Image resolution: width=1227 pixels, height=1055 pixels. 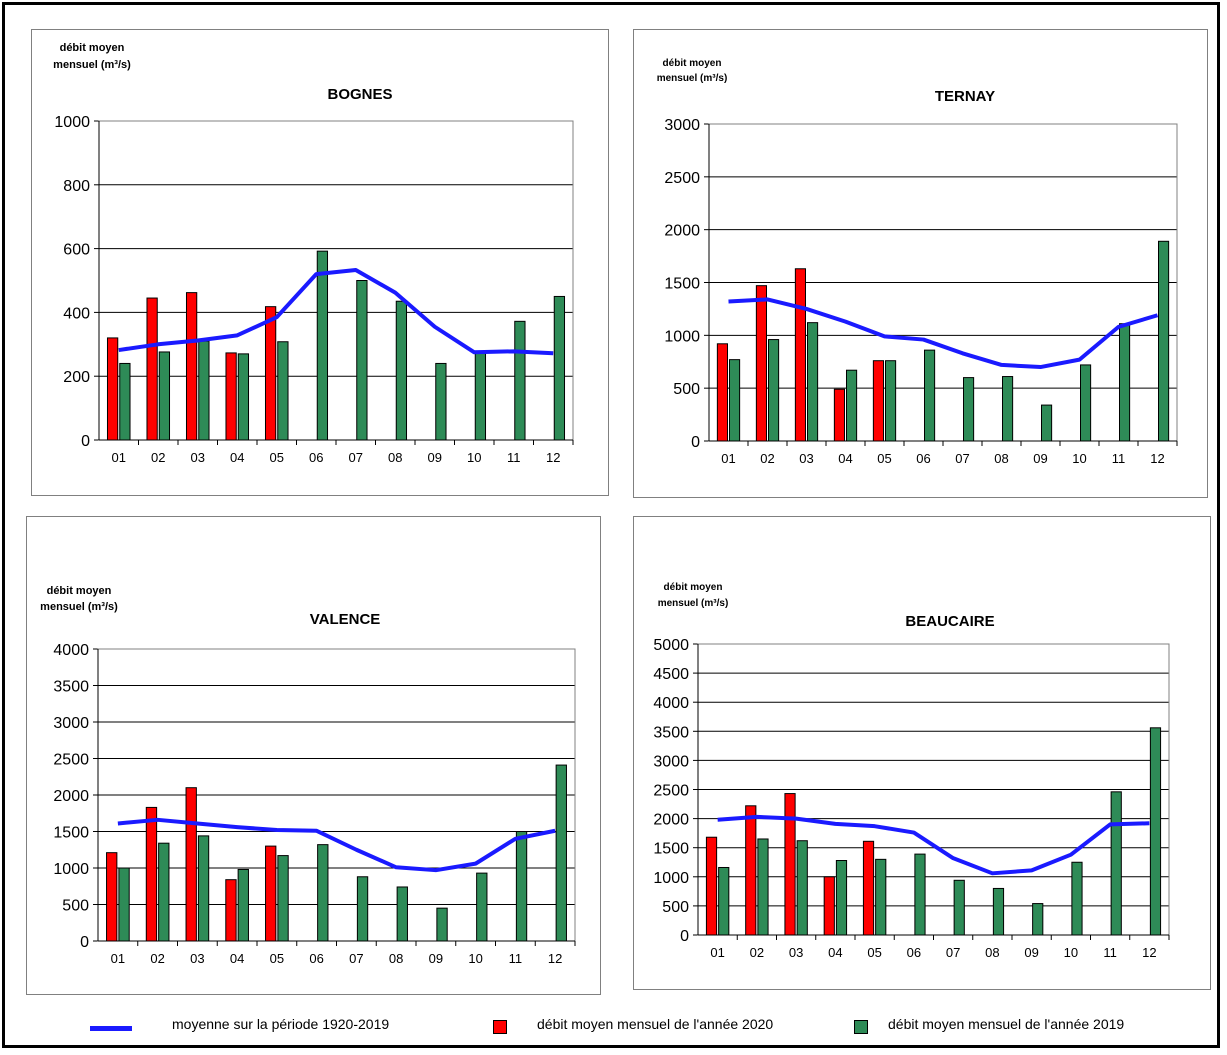 What do you see at coordinates (111, 1028) in the screenshot?
I see `legend-mean-swatch` at bounding box center [111, 1028].